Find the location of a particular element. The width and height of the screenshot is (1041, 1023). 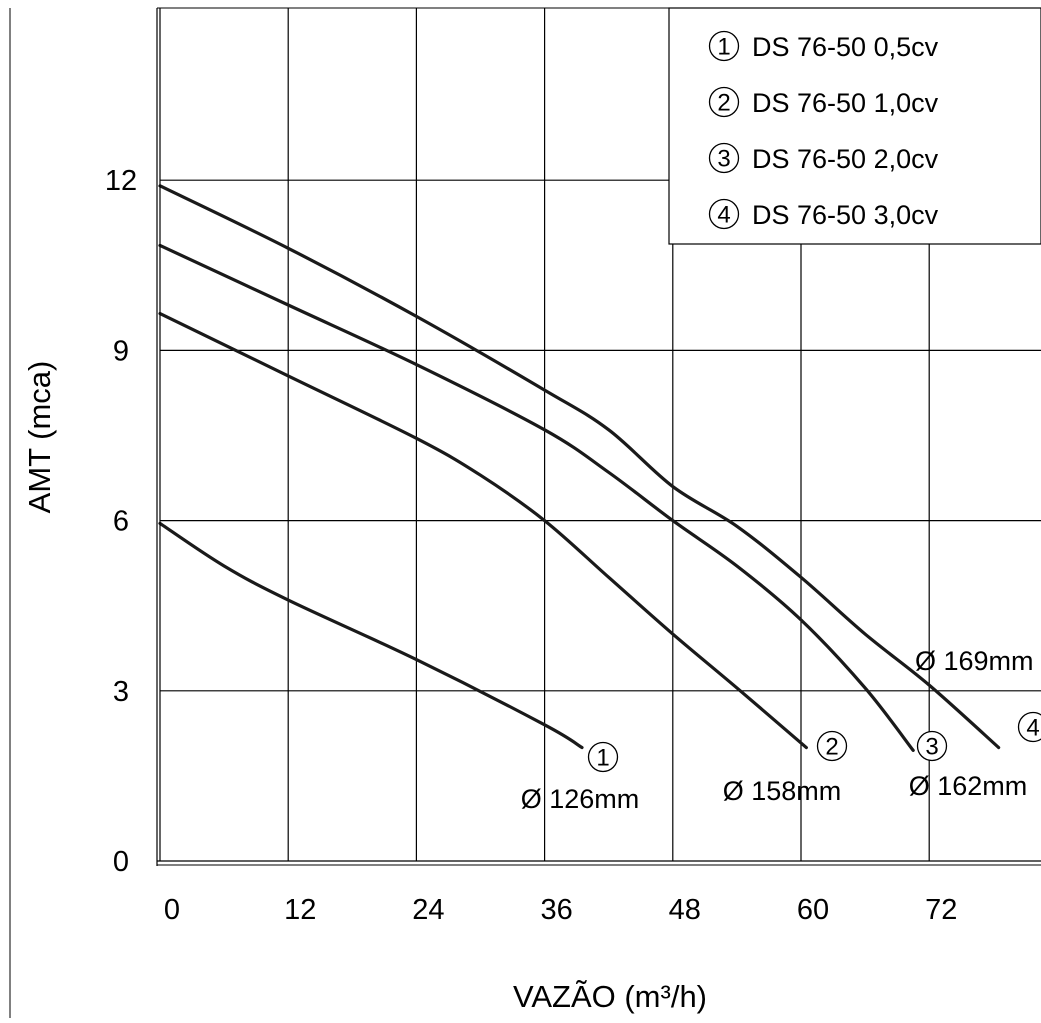

curve-marker-number-3: 3 is located at coordinates (931, 747).